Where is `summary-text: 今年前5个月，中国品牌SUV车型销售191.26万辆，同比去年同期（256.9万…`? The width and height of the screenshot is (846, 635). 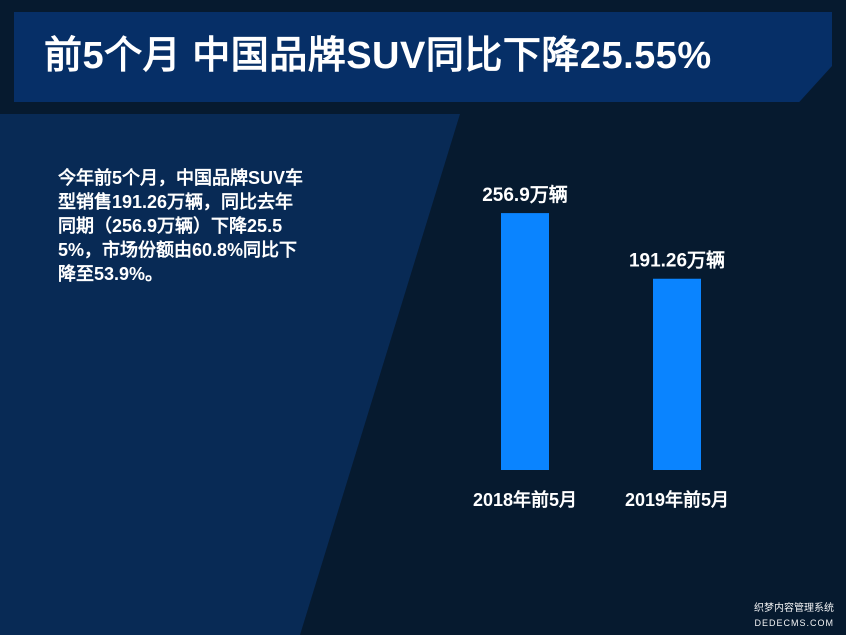
summary-text: 今年前5个月，中国品牌SUV车型销售191.26万辆，同比去年同期（256.9万… is located at coordinates (181, 226).